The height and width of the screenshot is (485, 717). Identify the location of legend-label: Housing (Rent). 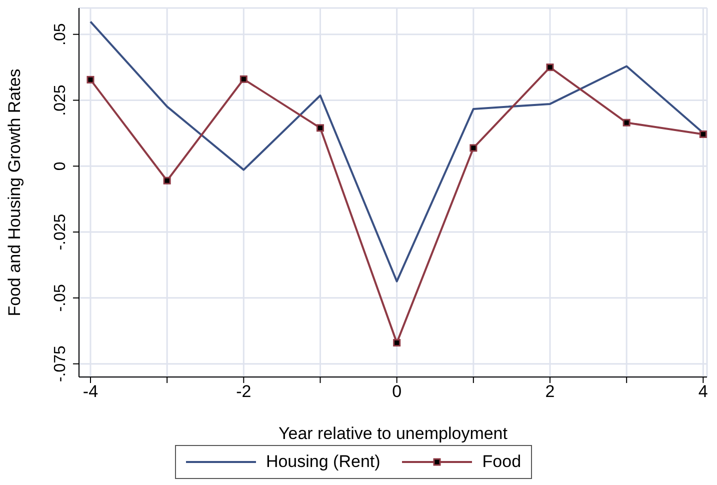
(322, 462).